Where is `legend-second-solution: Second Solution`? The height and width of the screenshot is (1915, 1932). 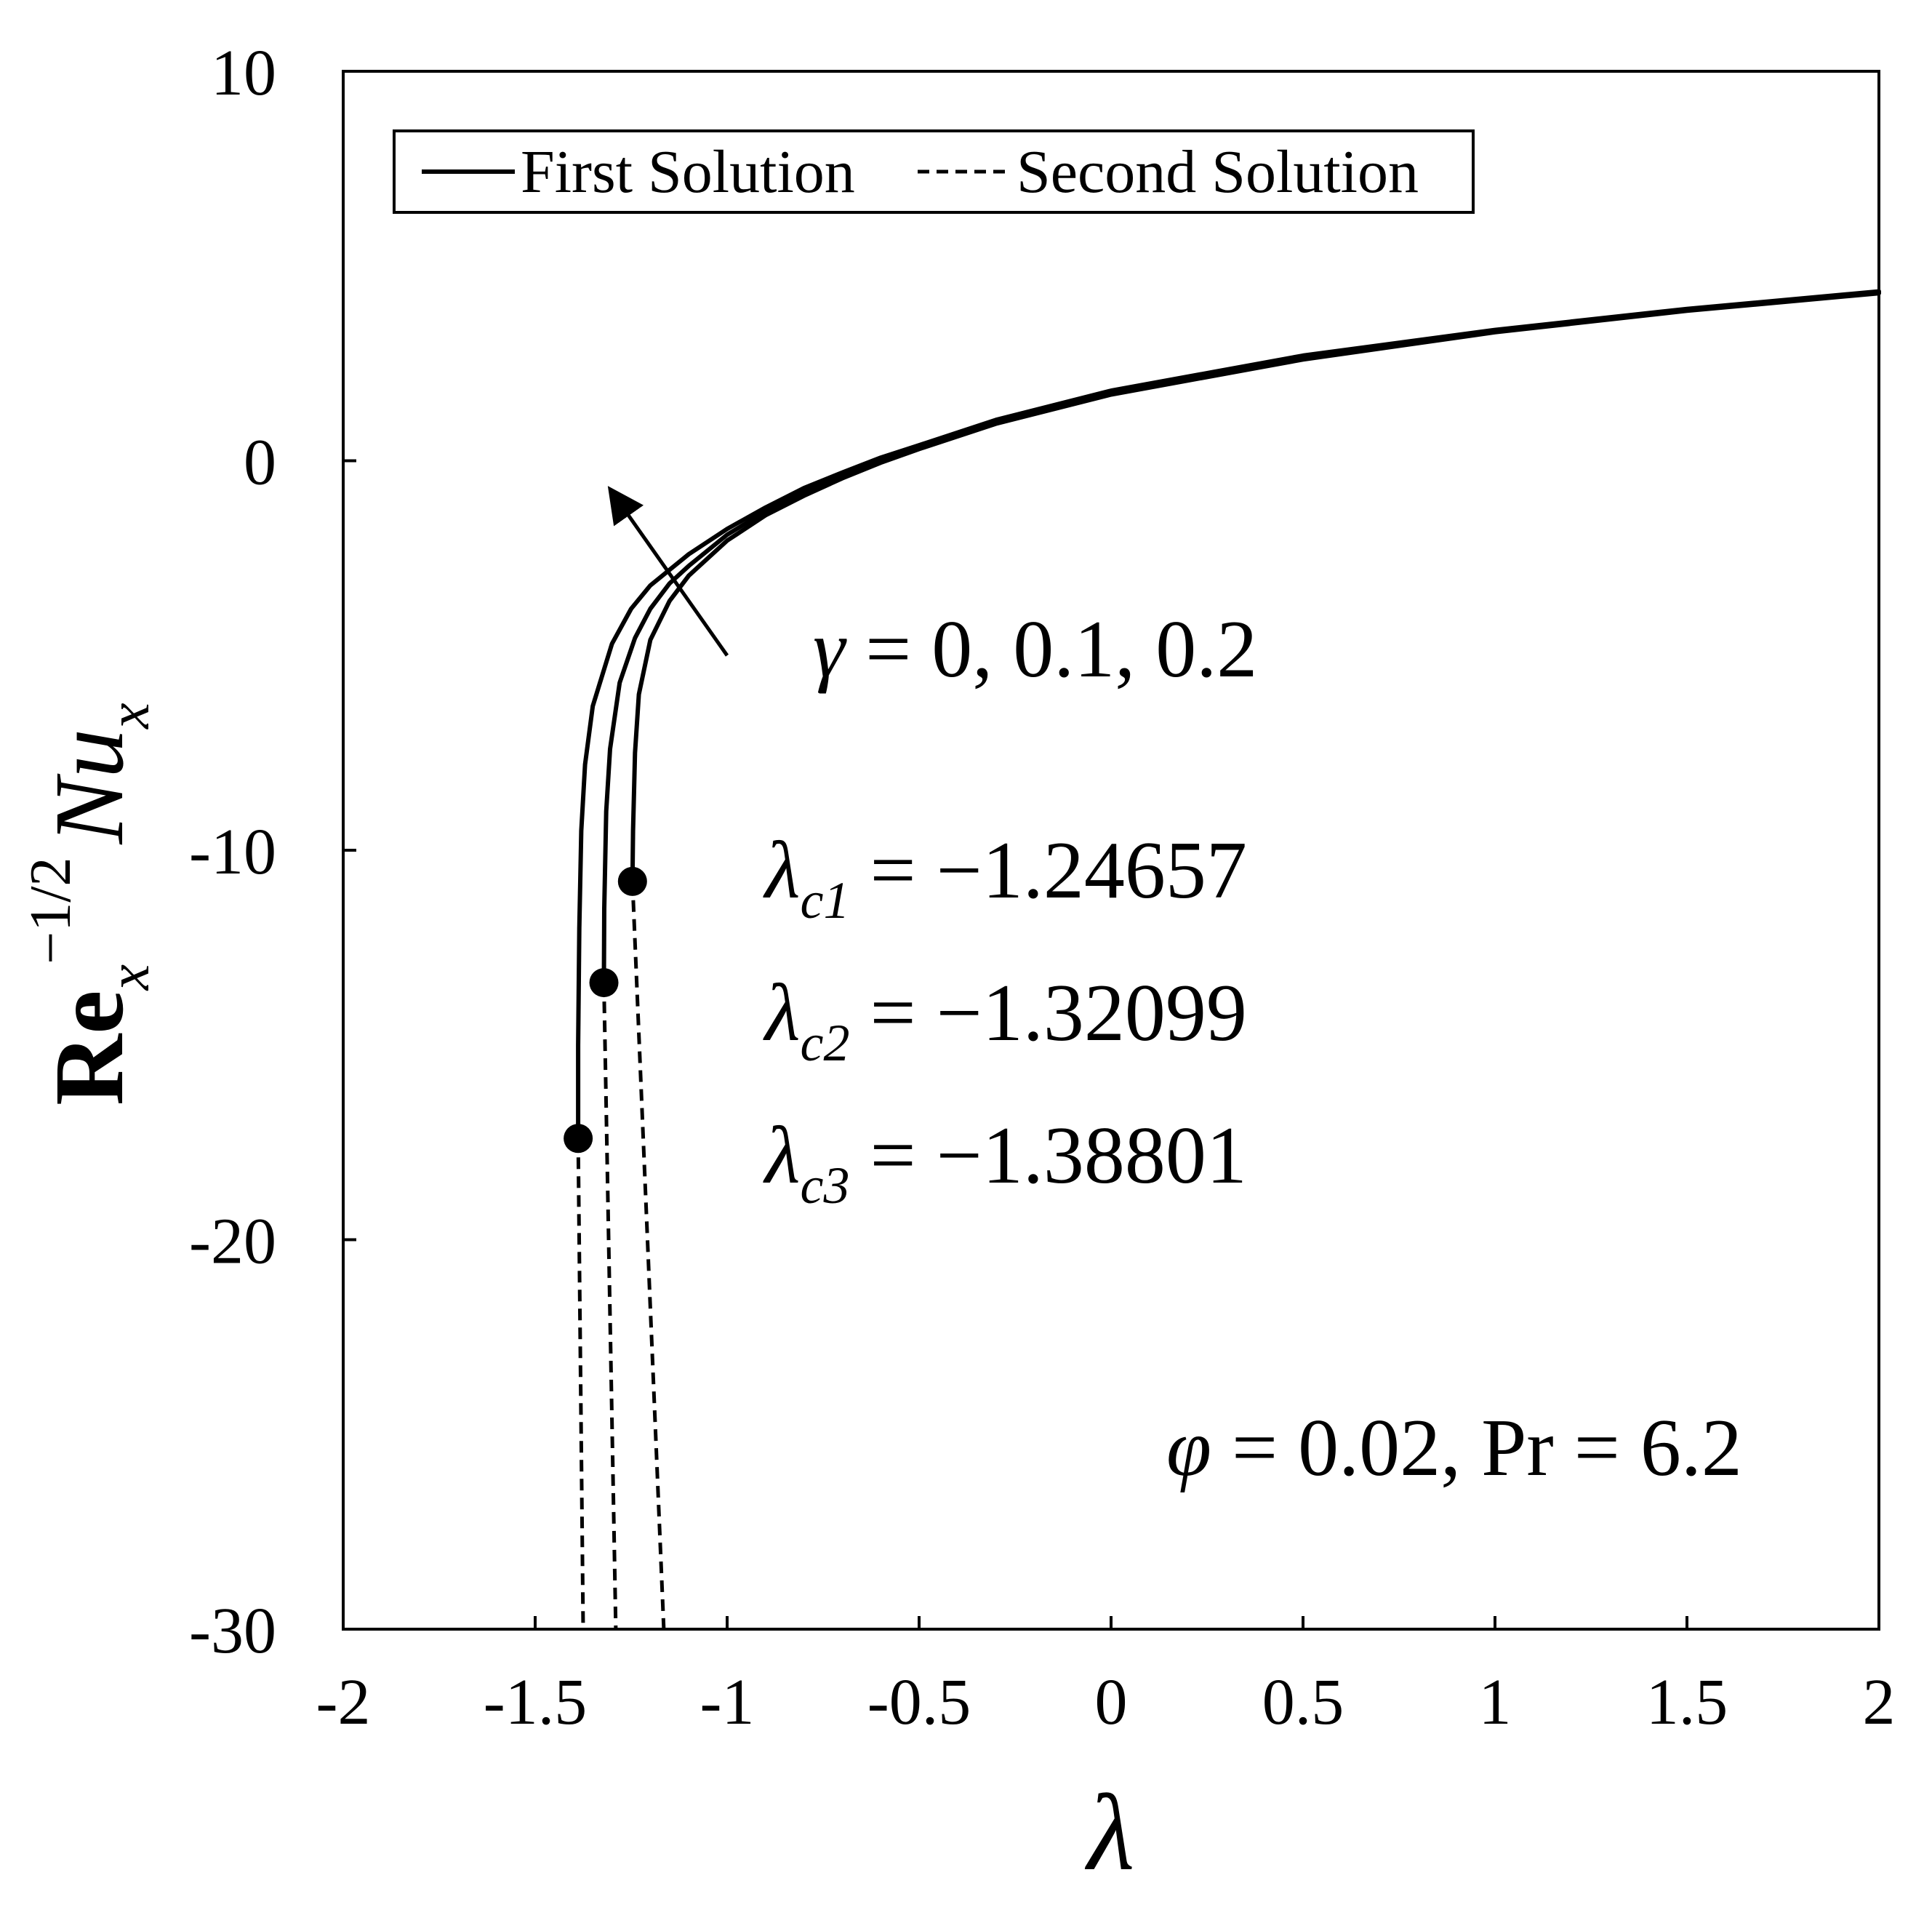
legend-second-solution: Second Solution is located at coordinates (1218, 172).